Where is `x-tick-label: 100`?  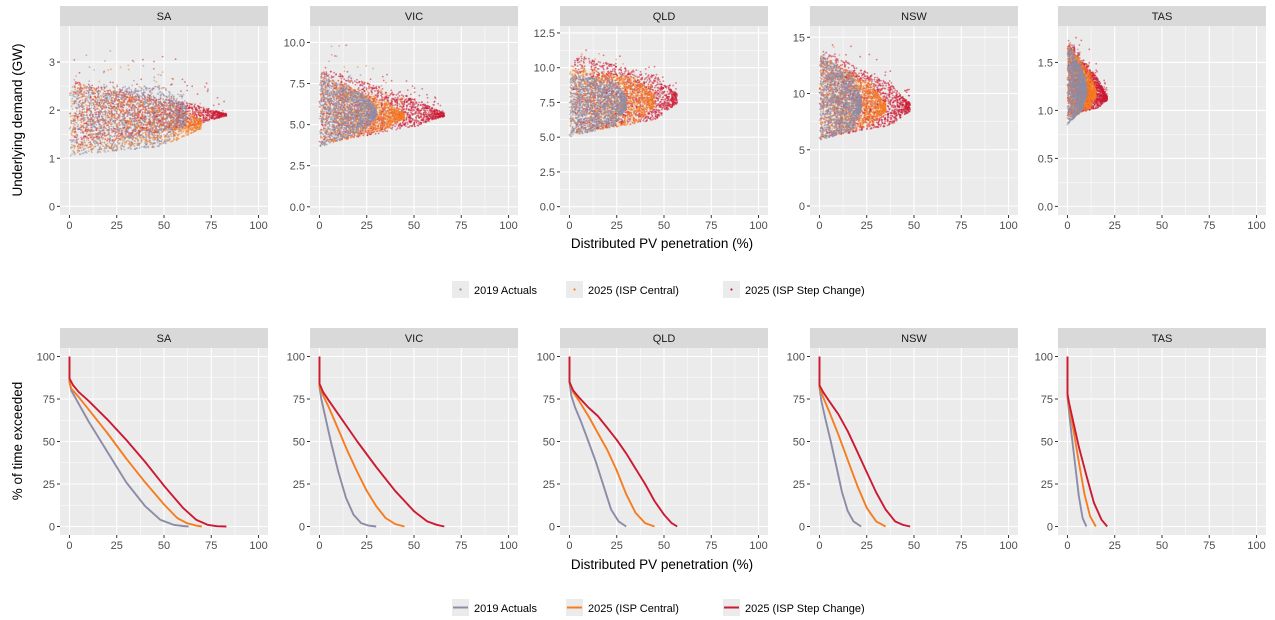
x-tick-label: 100 is located at coordinates (258, 226).